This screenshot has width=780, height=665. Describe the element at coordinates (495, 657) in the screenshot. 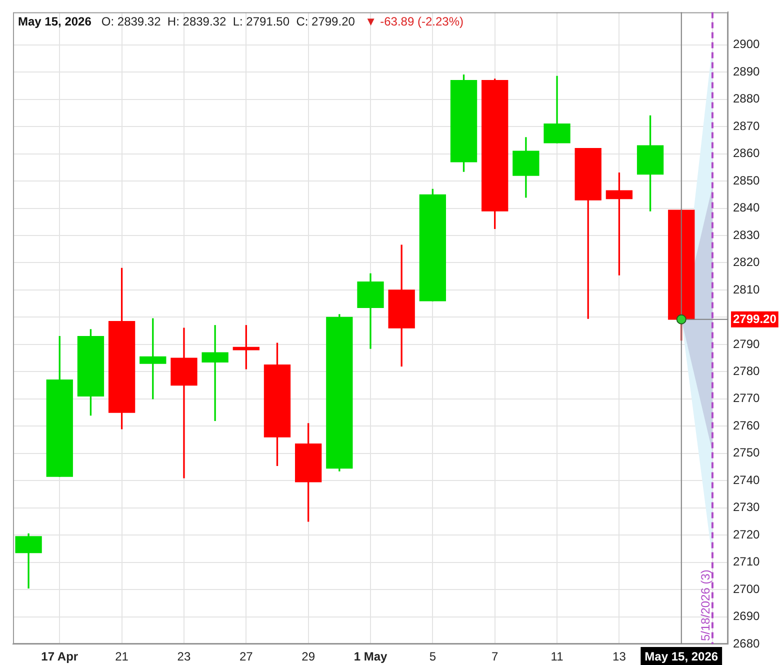

I see `x-tick-label: 7` at that location.